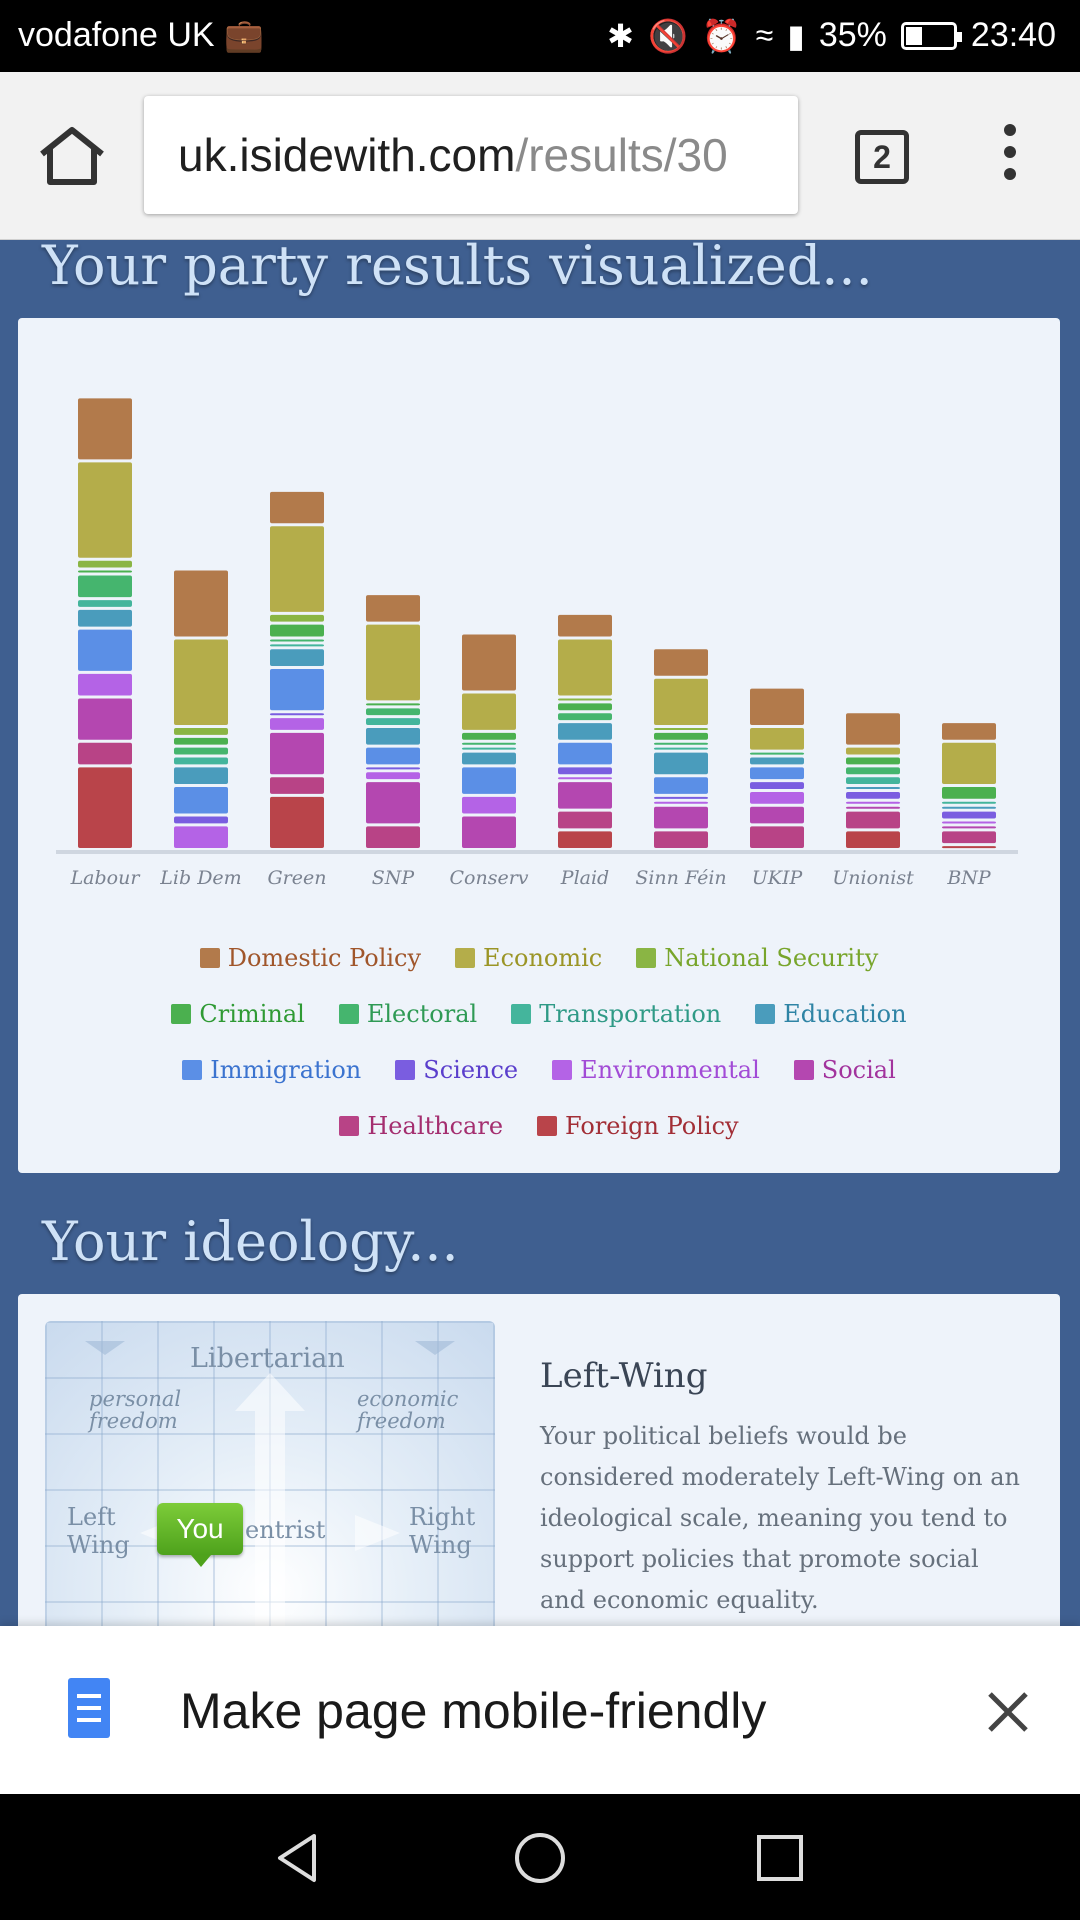 Image resolution: width=1080 pixels, height=1920 pixels. What do you see at coordinates (252, 1014) in the screenshot?
I see `legend-label: Criminal` at bounding box center [252, 1014].